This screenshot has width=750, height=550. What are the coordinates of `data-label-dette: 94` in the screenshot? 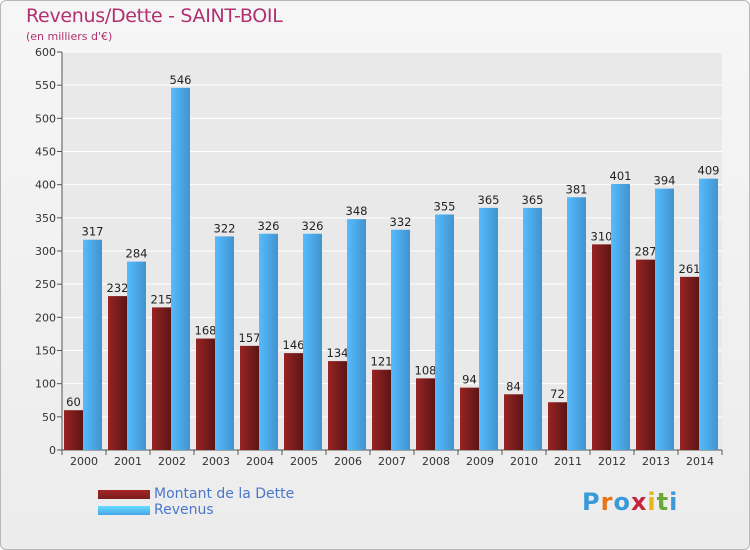 It's located at (469, 380).